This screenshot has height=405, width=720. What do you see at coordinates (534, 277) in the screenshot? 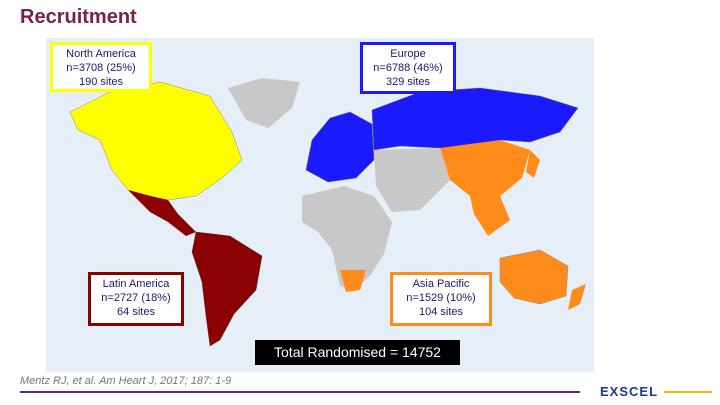
I see `australia` at bounding box center [534, 277].